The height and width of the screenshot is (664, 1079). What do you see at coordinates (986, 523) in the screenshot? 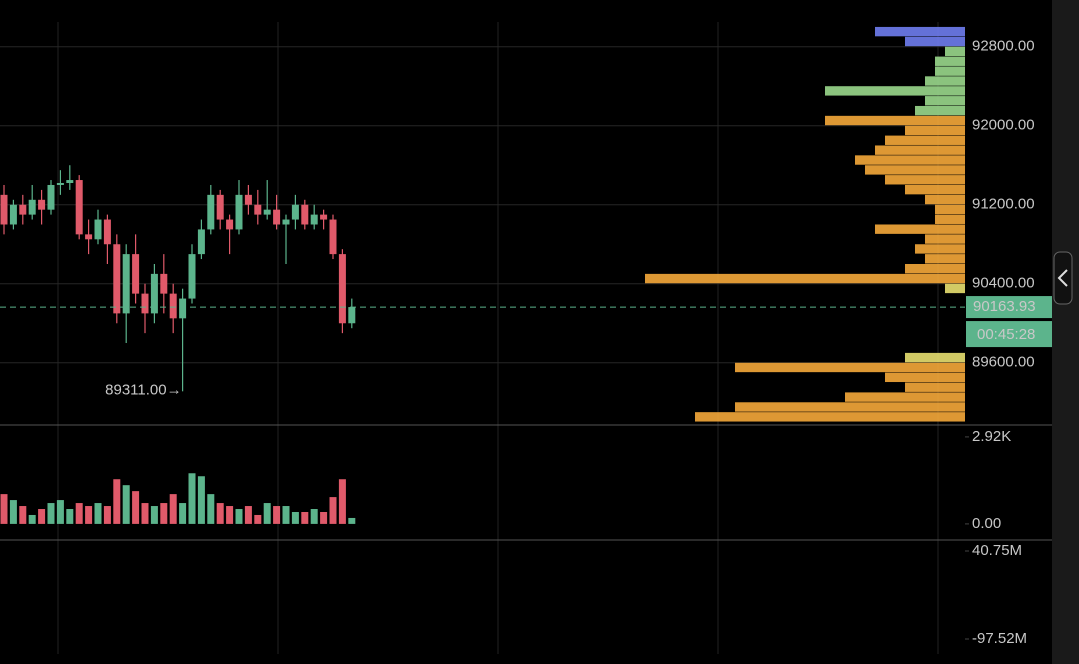
I see `y-tick-label: 0.00` at bounding box center [986, 523].